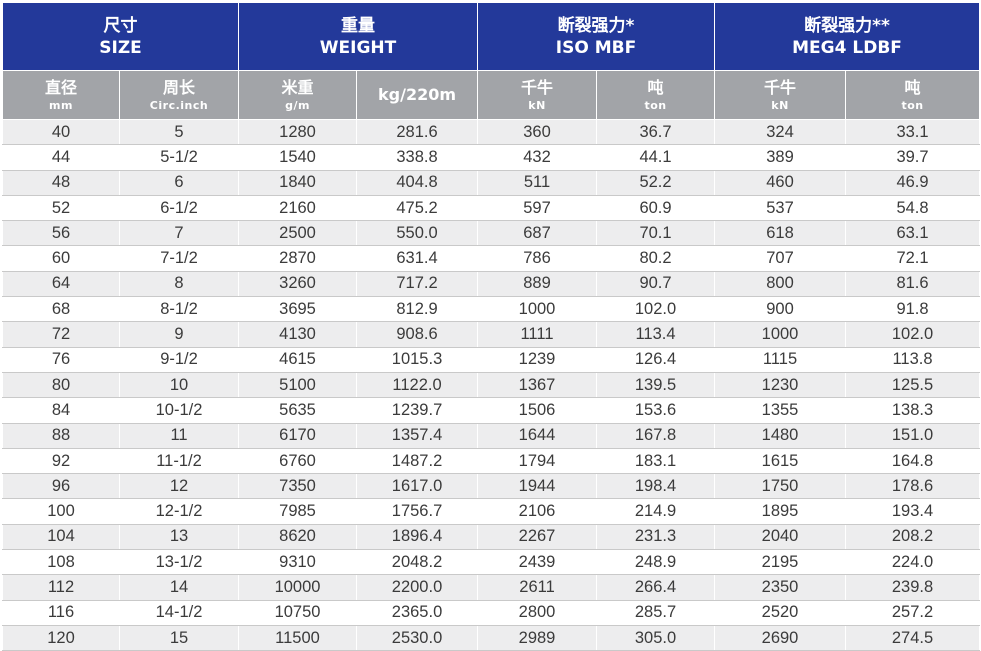  Describe the element at coordinates (537, 613) in the screenshot. I see `iso-kn-cell: 2800` at that location.